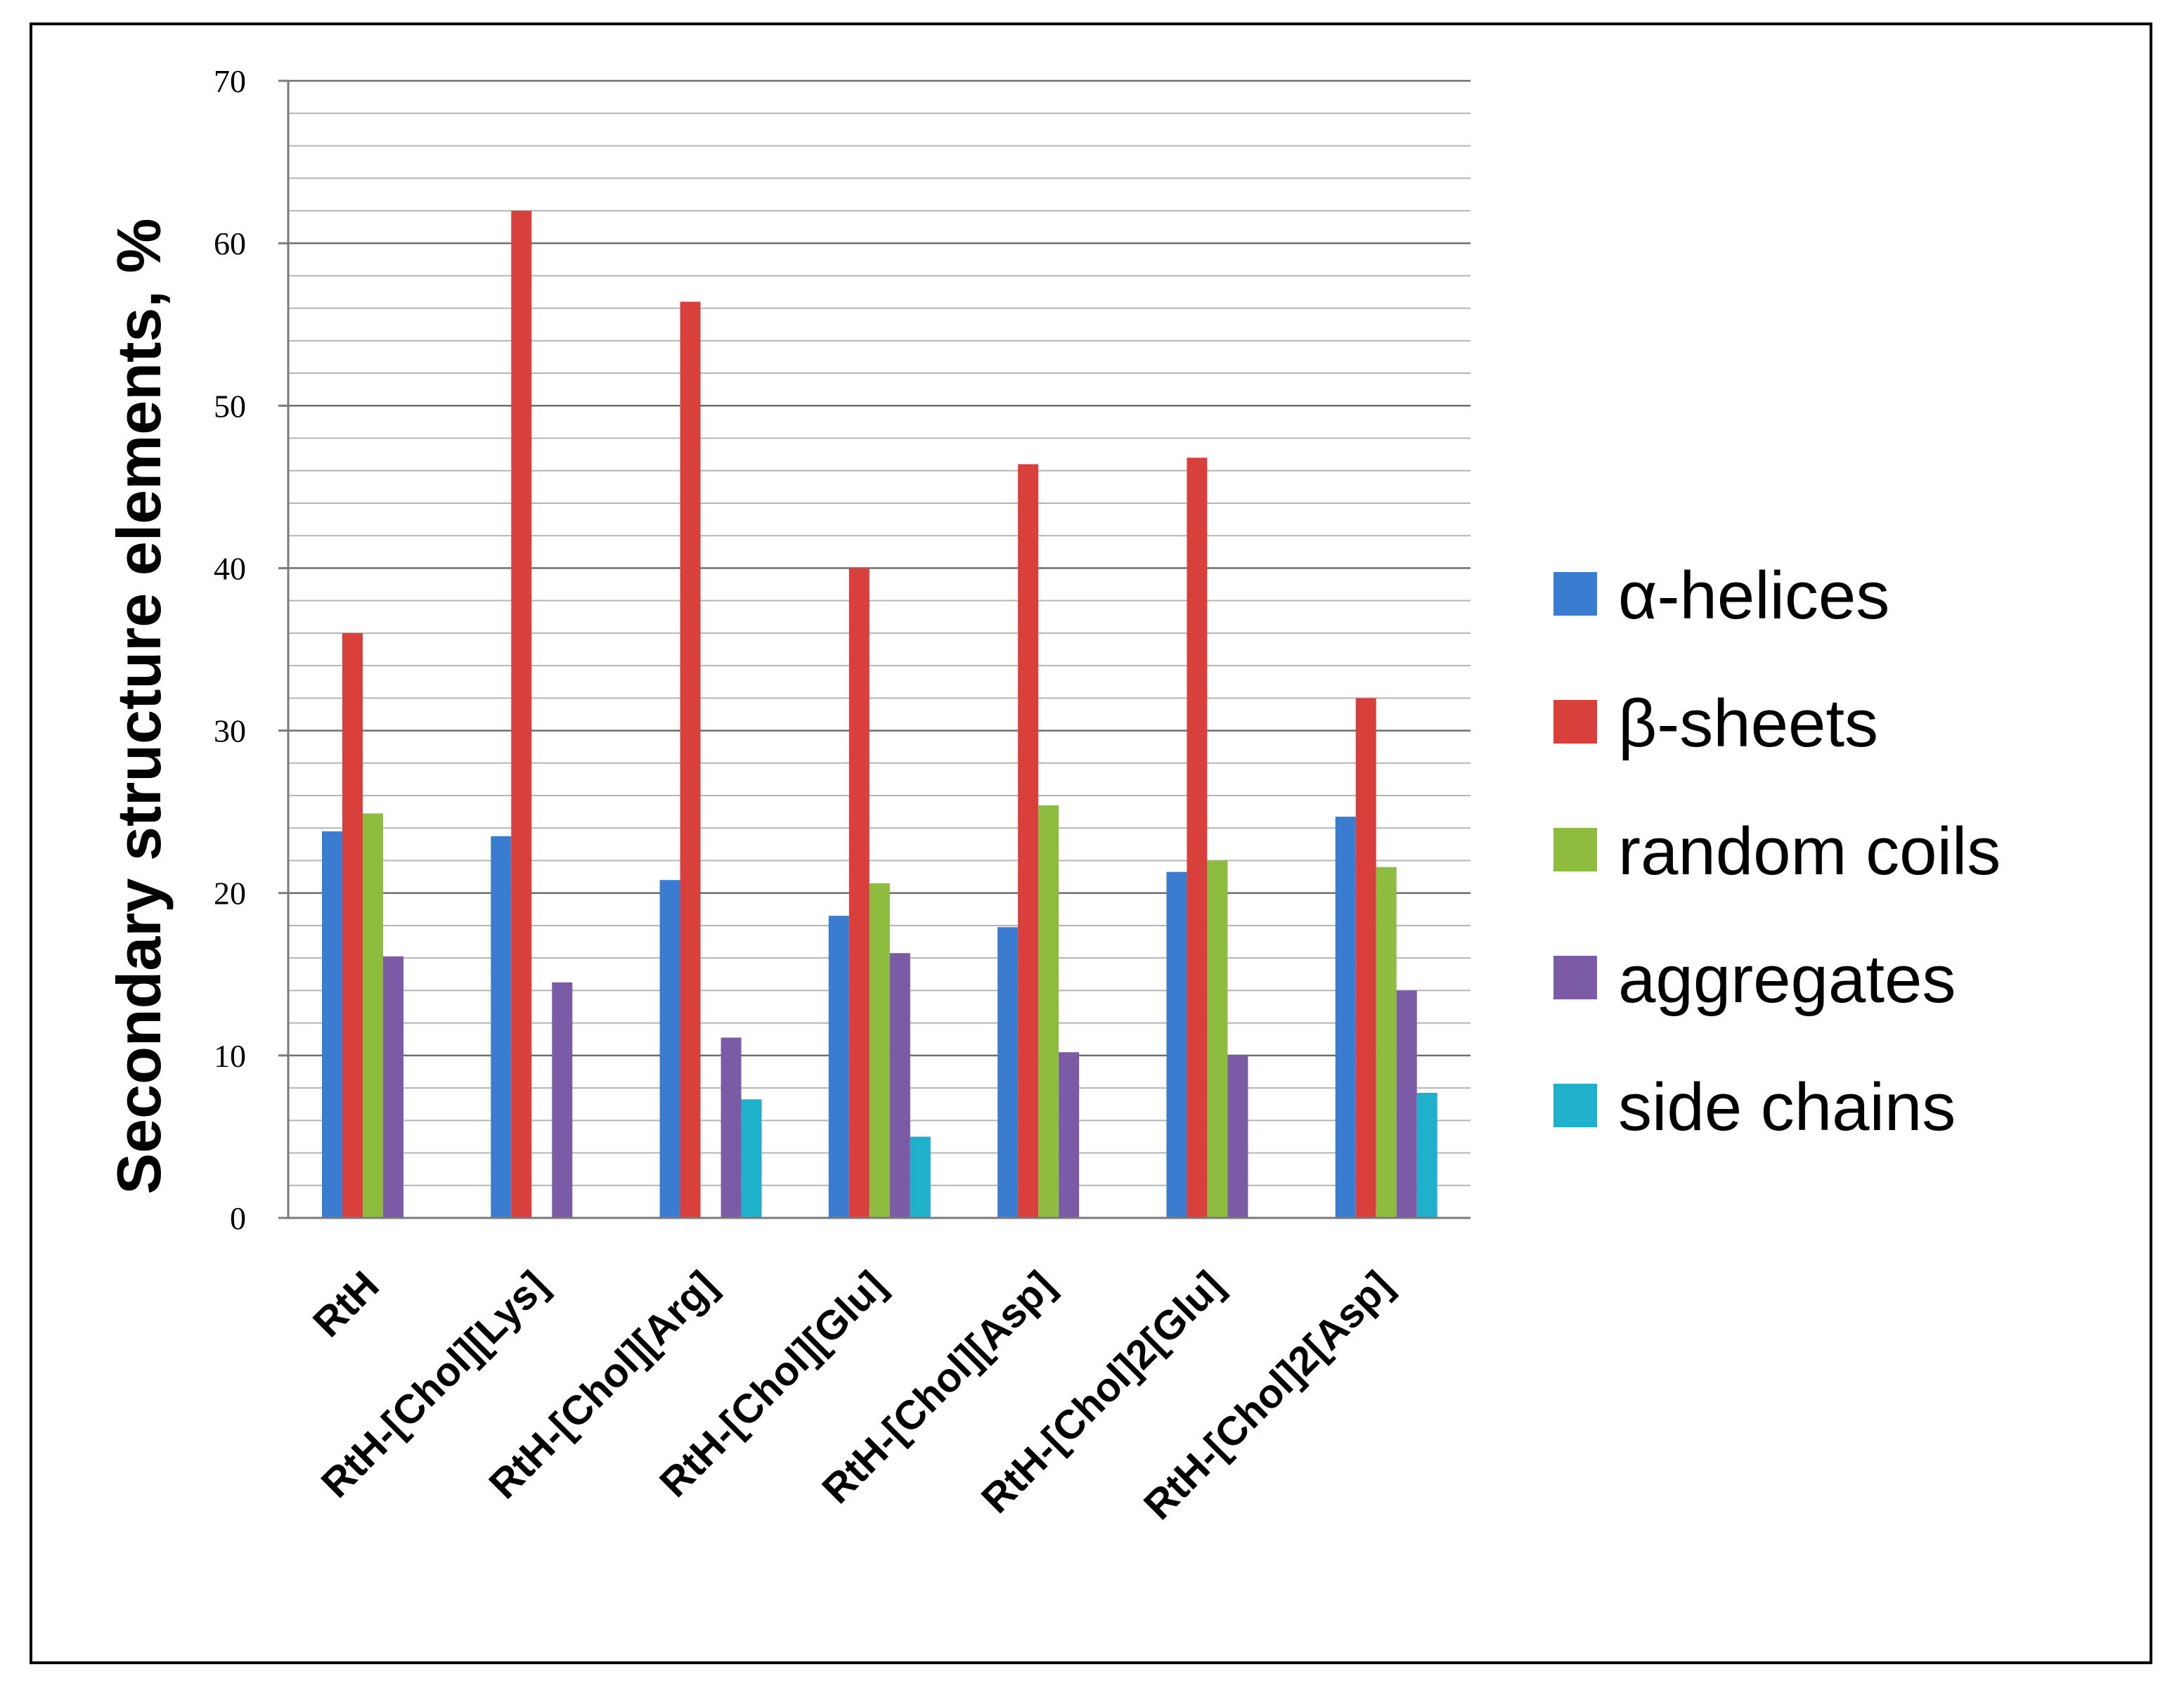 The width and height of the screenshot is (2184, 1693). I want to click on bar--sheets-3, so click(690, 760).